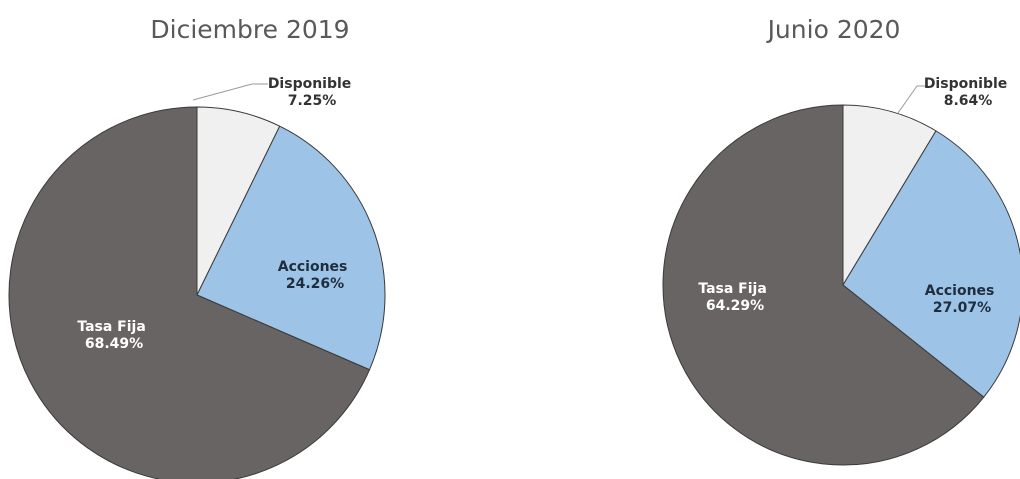  I want to click on leader-line-disponible-junio-2020, so click(912, 99).